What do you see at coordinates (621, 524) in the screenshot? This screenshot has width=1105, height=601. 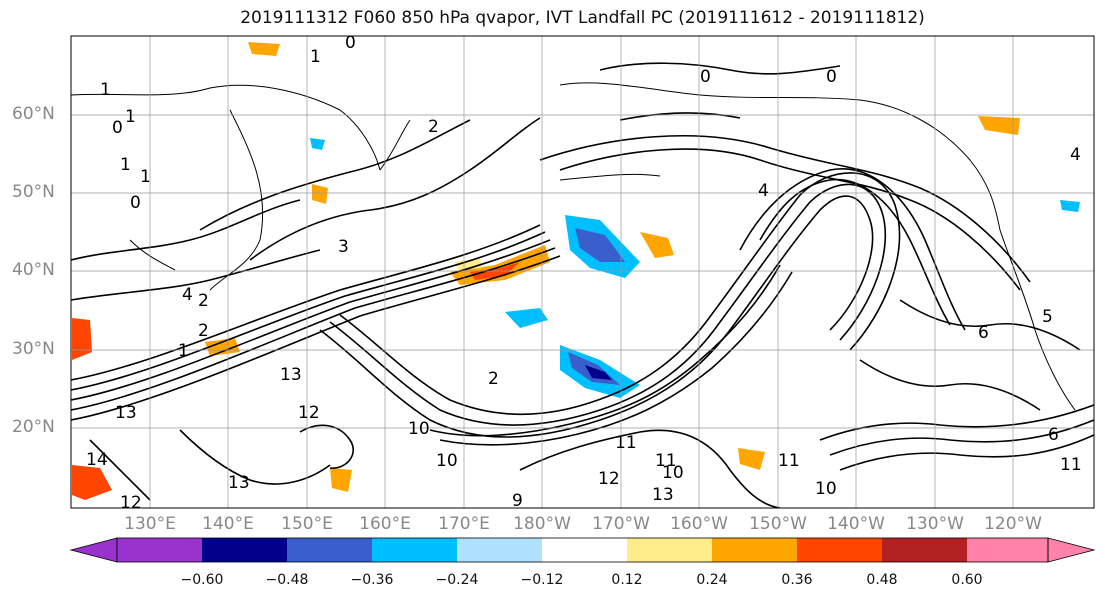 I see `lon-label-170w: 170°W` at bounding box center [621, 524].